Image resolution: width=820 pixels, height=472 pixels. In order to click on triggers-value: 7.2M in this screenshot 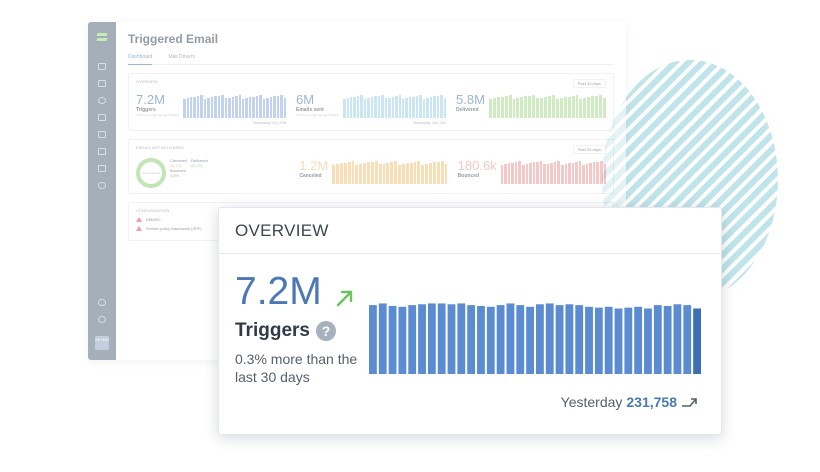, I will do `click(278, 291)`.